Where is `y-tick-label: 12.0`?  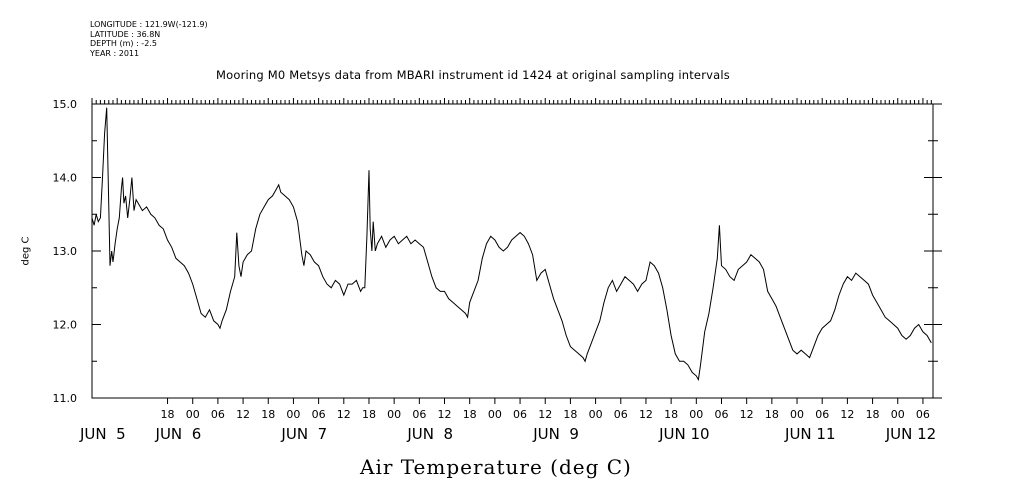 y-tick-label: 12.0 is located at coordinates (65, 325).